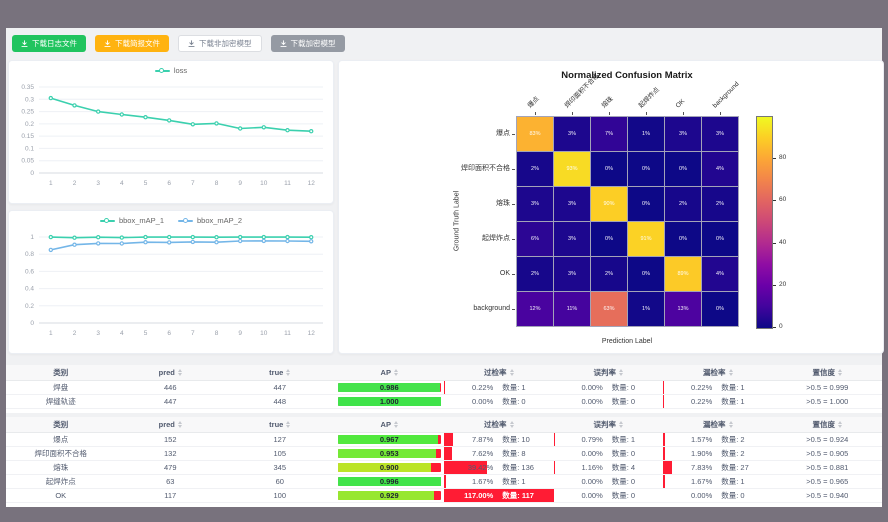  Describe the element at coordinates (718, 481) in the screenshot. I see `cell-miss-rate: 1.67% 数量: 1` at that location.